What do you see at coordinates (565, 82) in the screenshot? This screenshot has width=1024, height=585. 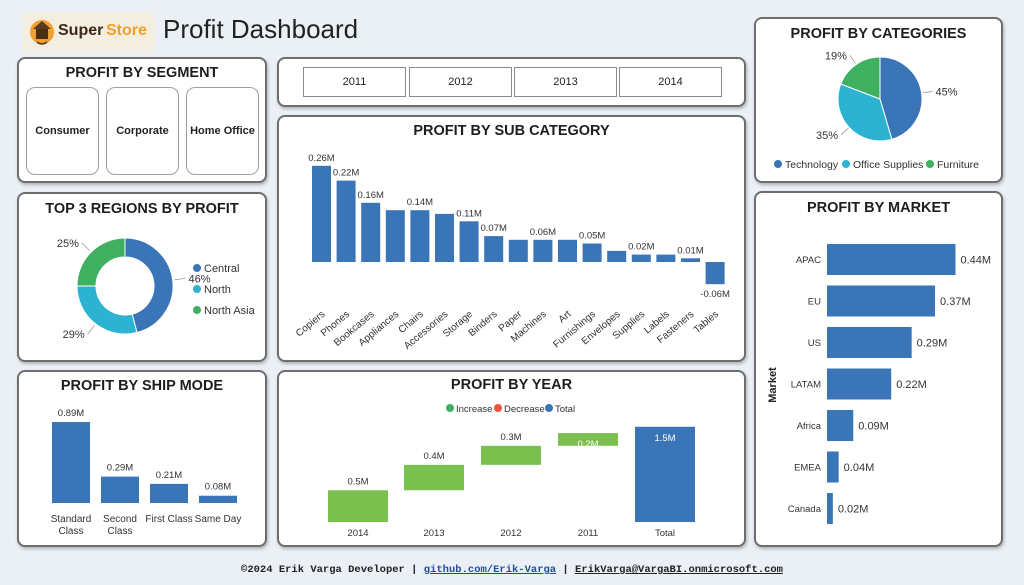 I see `year-button-2013: 2013` at bounding box center [565, 82].